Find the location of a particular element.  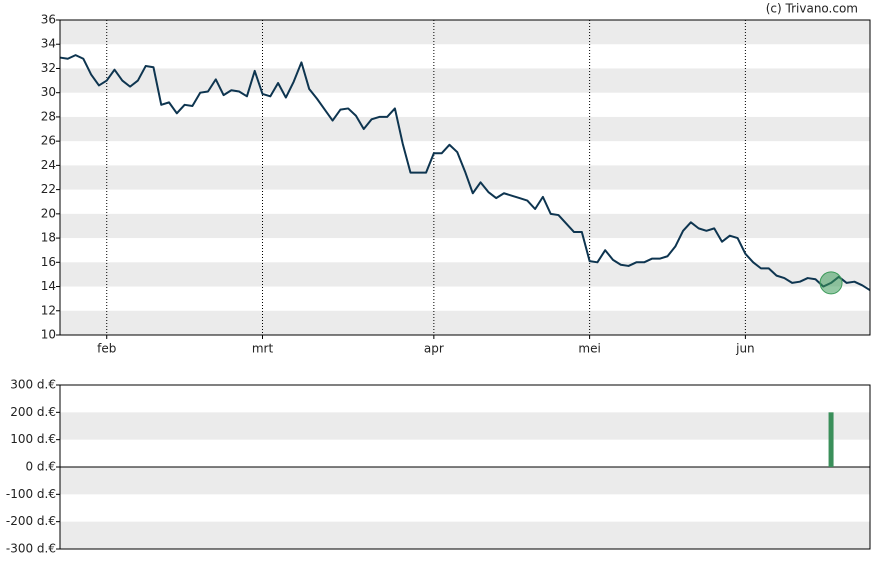

credit: (c) Trivano.com is located at coordinates (812, 9).